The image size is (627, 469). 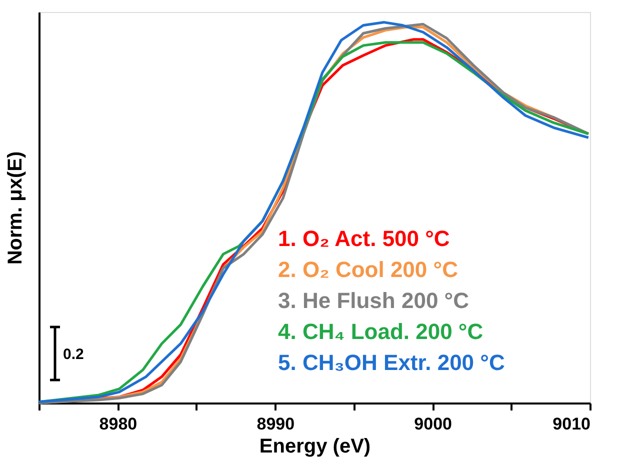 I want to click on text: 5. CH₃OH Extr. 200 °C, so click(x=391, y=362).